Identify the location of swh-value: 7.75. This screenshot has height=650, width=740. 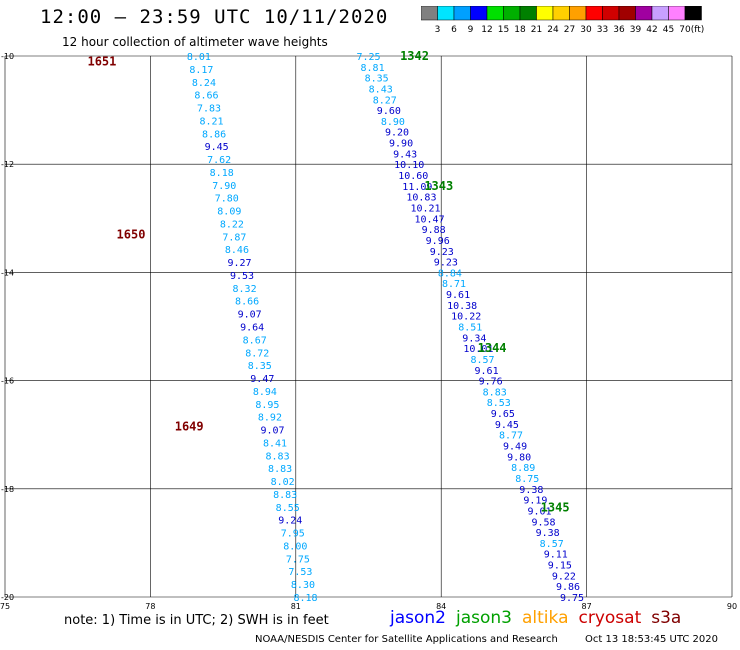
(298, 559).